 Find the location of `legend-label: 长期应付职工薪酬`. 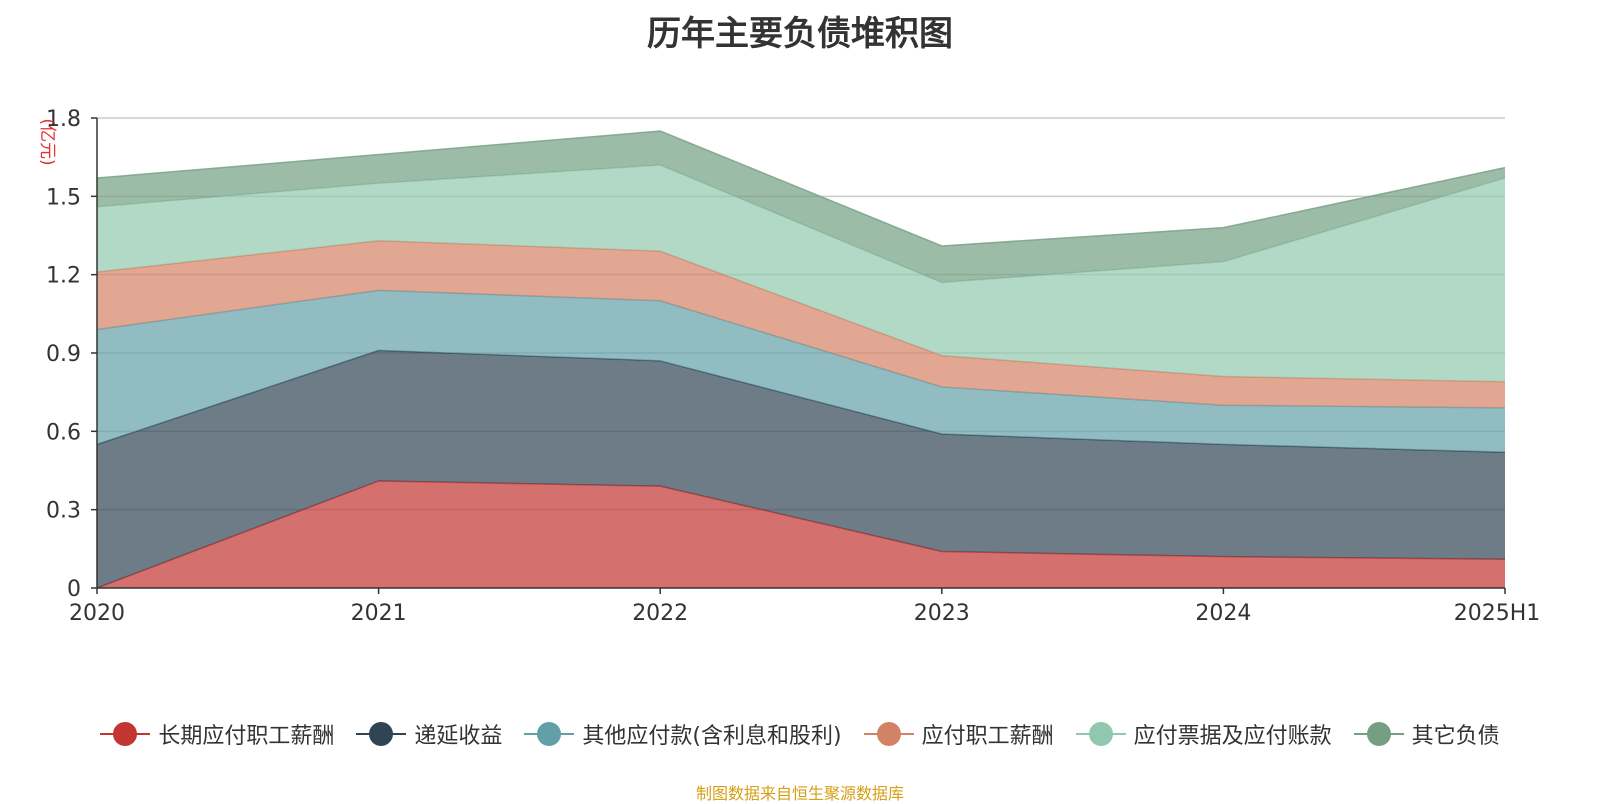

legend-label: 长期应付职工薪酬 is located at coordinates (246, 736).